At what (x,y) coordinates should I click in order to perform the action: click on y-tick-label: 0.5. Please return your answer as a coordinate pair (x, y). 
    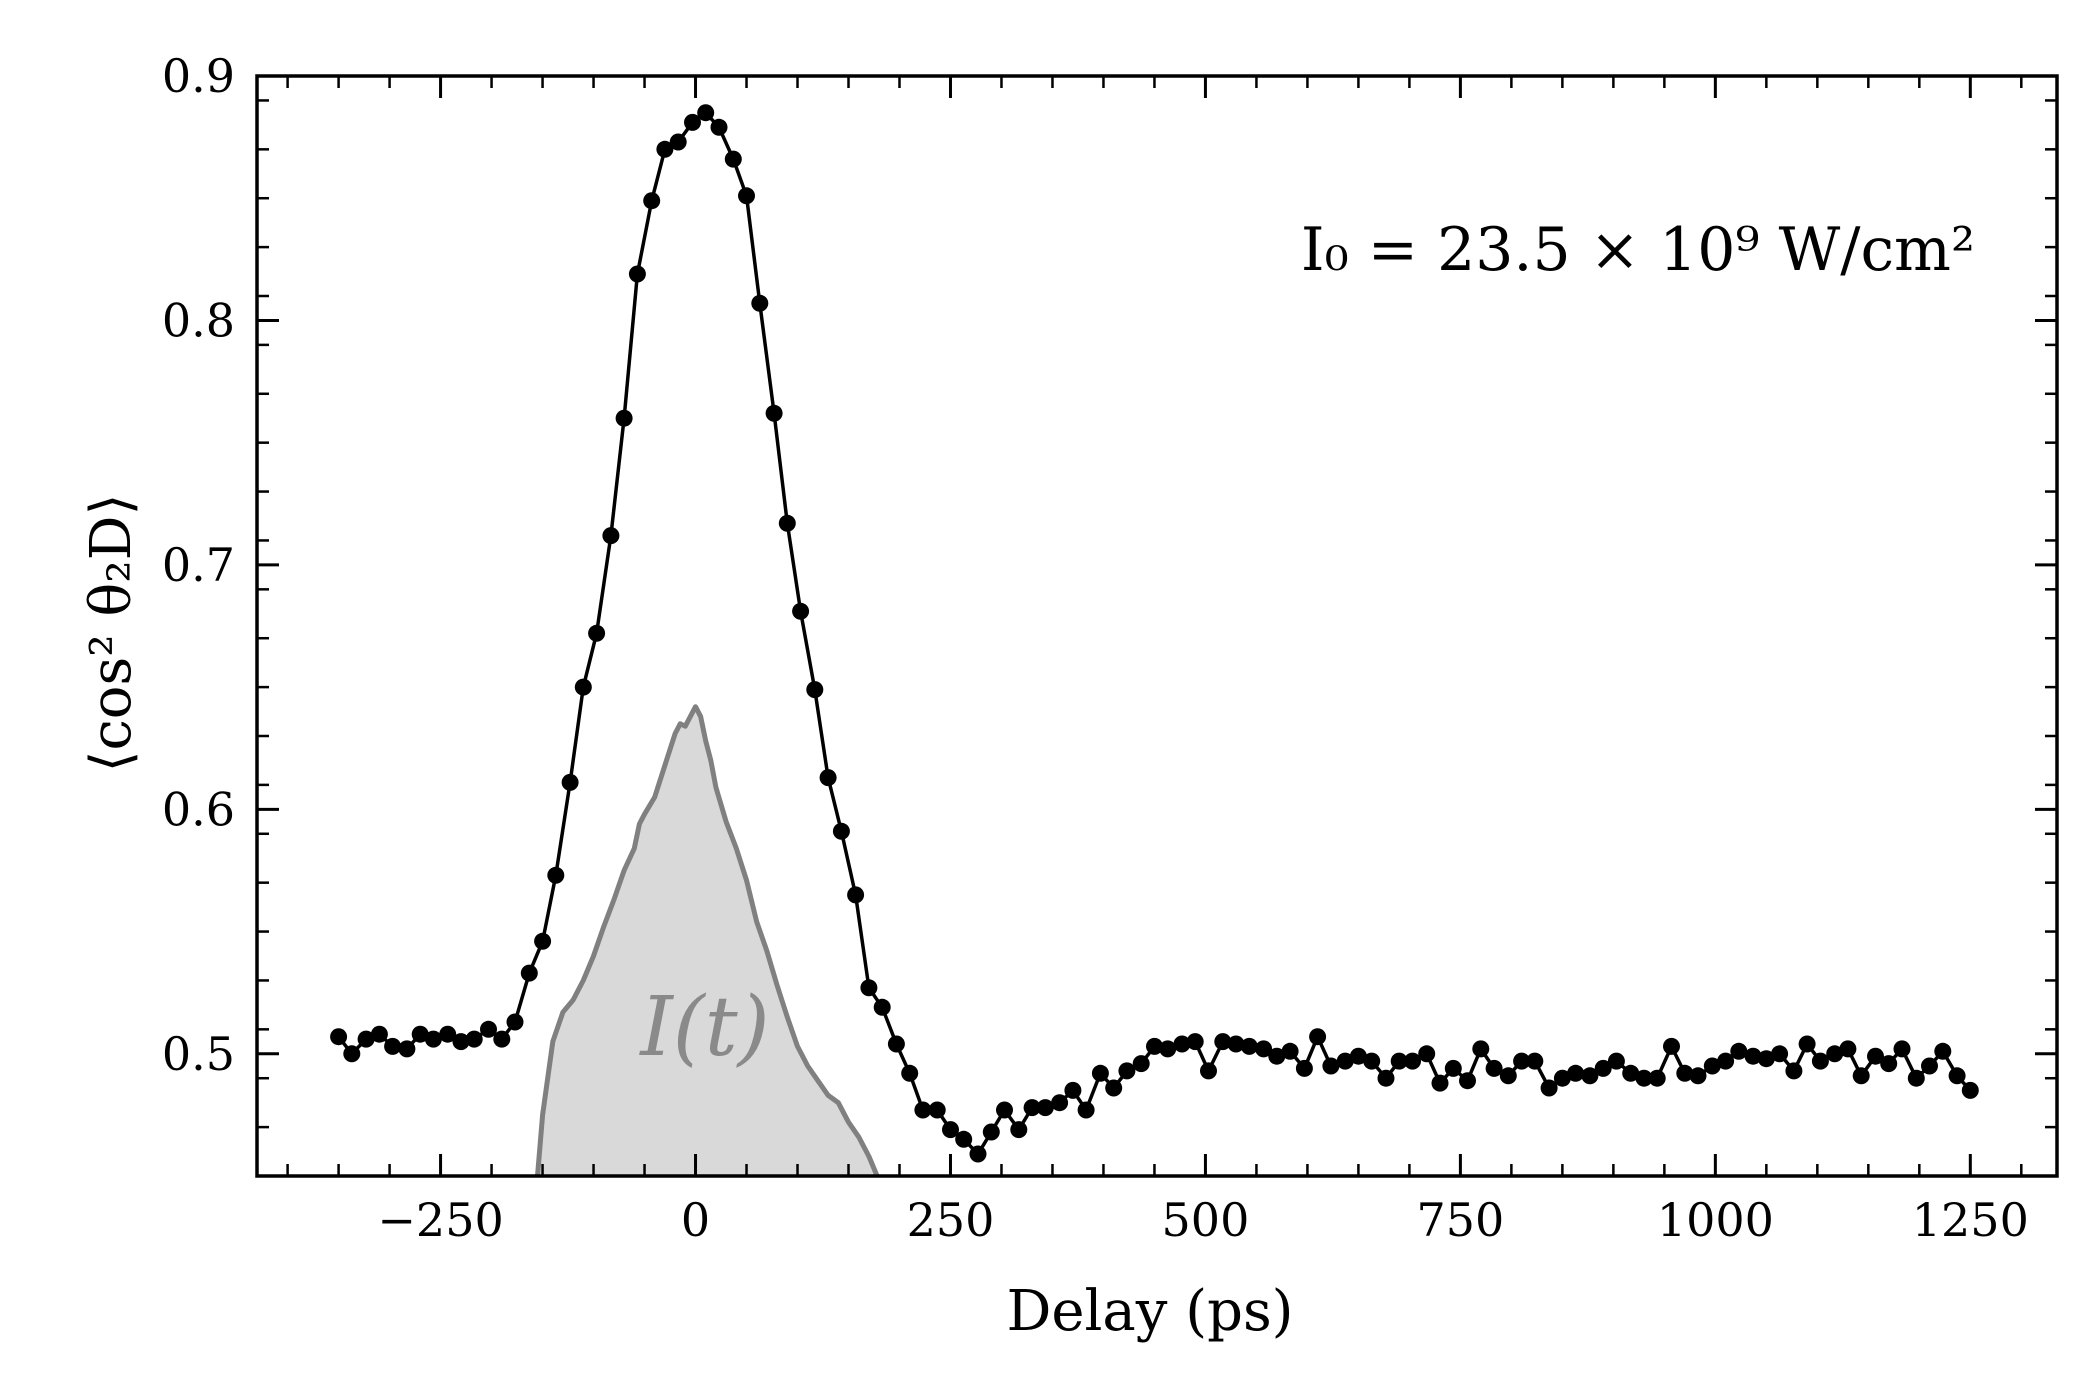
    Looking at the image, I should click on (198, 1054).